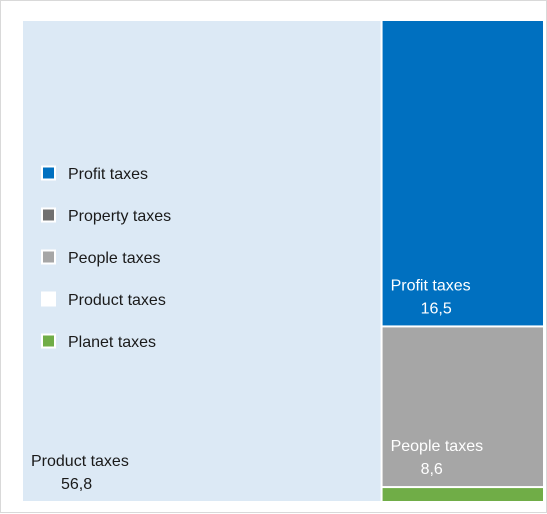  I want to click on legend-label-product-taxes: Product taxes, so click(117, 300).